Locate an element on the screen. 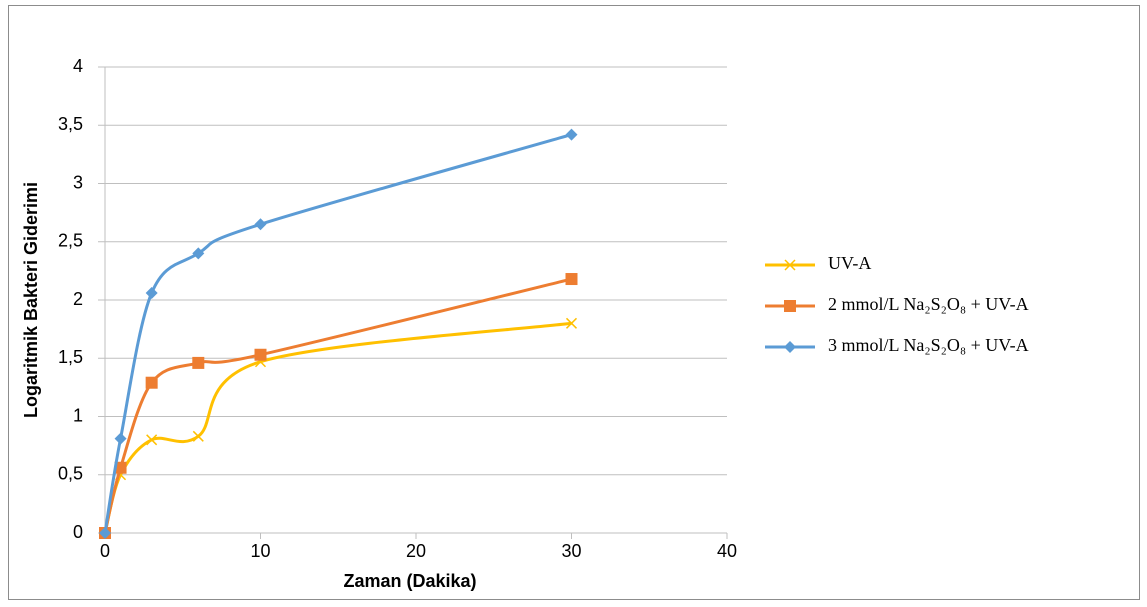 Image resolution: width=1147 pixels, height=607 pixels. x-tick-label: 40 is located at coordinates (727, 551).